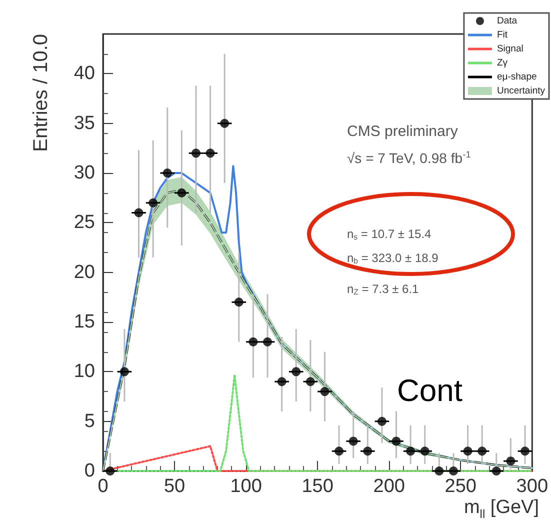  I want to click on x-tick-label: 0, so click(103, 486).